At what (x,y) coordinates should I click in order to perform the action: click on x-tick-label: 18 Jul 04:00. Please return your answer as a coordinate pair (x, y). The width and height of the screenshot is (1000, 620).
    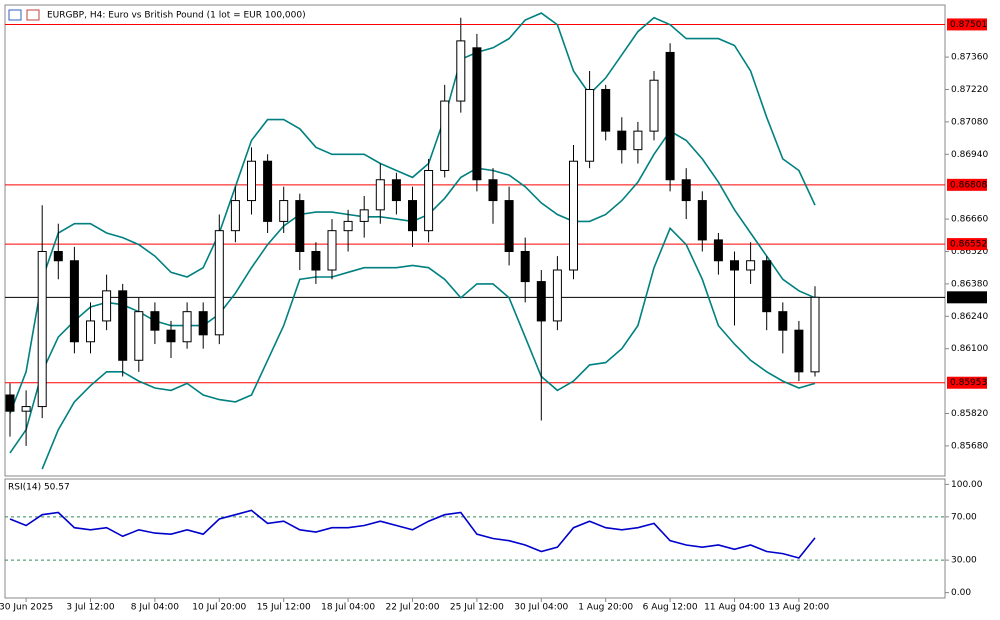
    Looking at the image, I should click on (348, 608).